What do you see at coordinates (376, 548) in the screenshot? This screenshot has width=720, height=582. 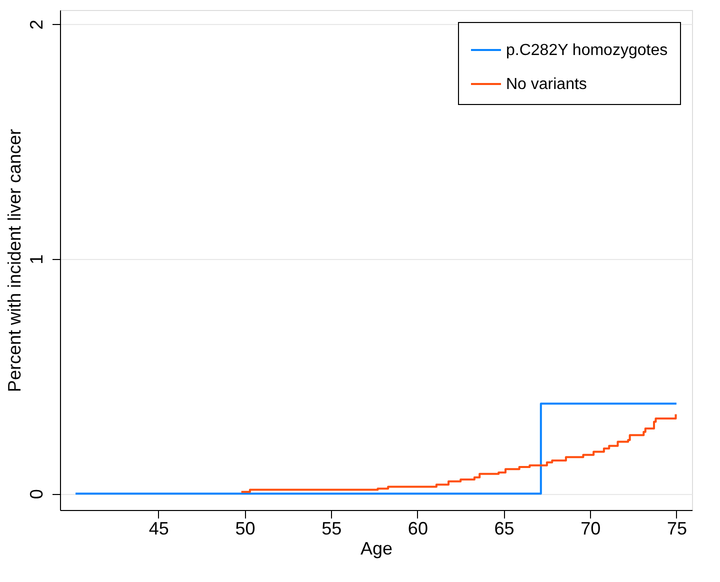 I see `x-axis-title: Age` at bounding box center [376, 548].